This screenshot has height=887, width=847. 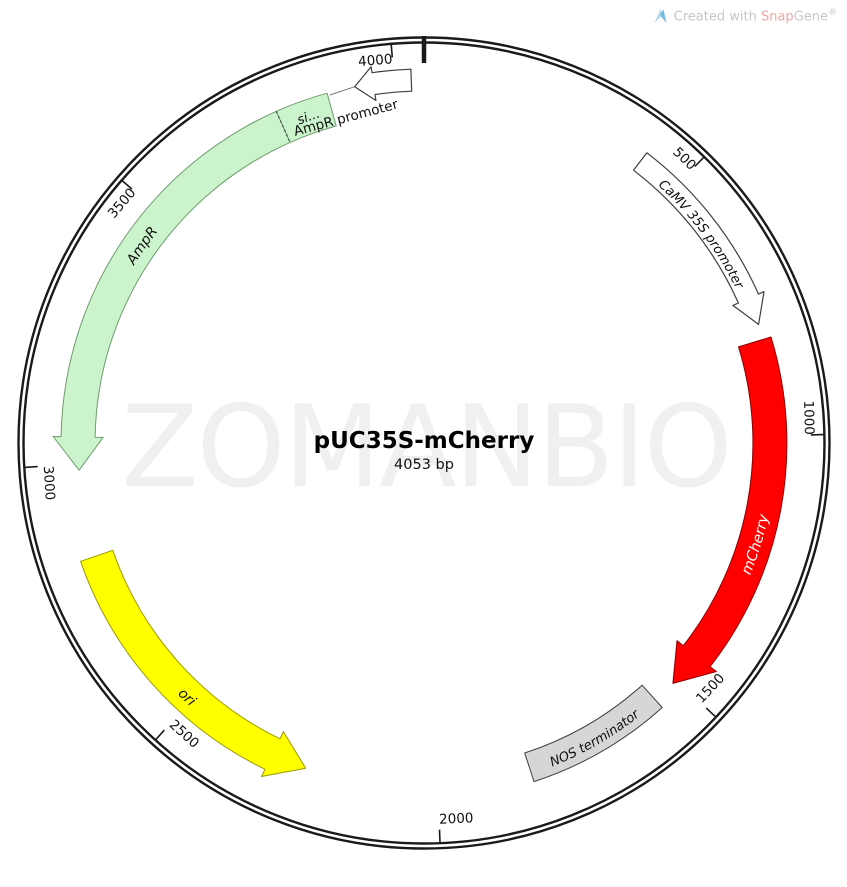 I want to click on watermark: ZOMANBIO, so click(x=425, y=447).